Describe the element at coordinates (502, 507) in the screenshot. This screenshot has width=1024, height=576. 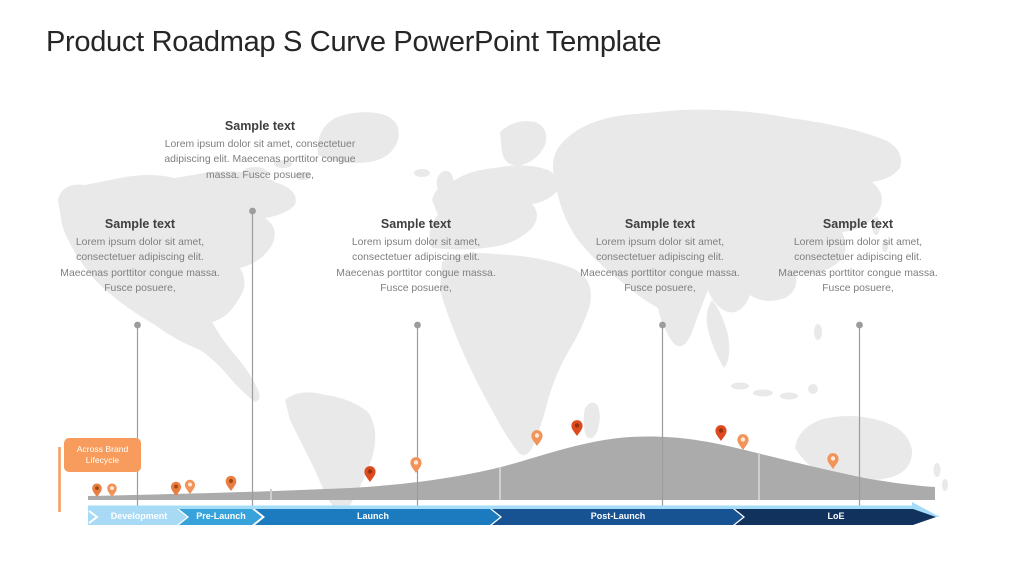
I see `timeline-strip` at that location.